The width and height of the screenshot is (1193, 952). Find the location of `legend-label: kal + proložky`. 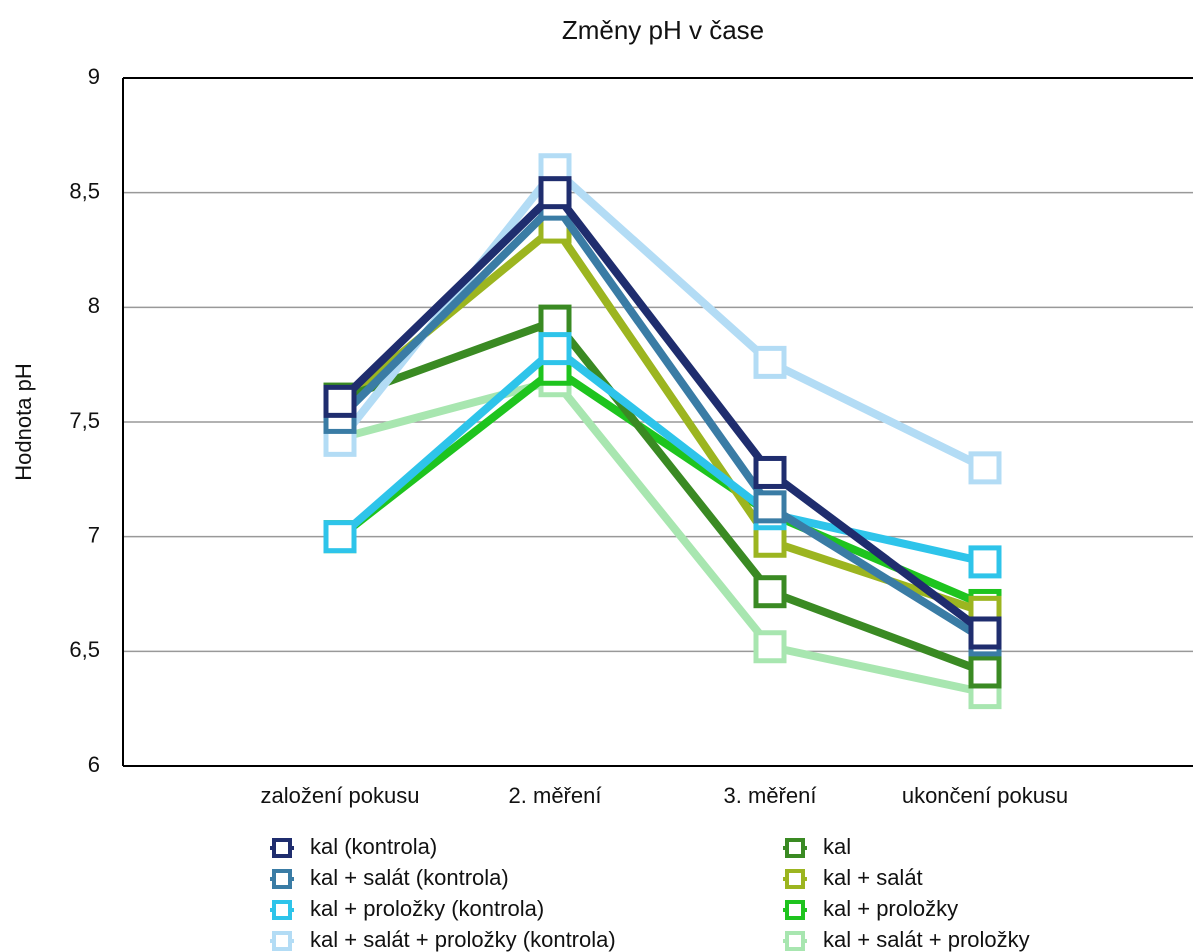

legend-label: kal + proložky is located at coordinates (890, 908).